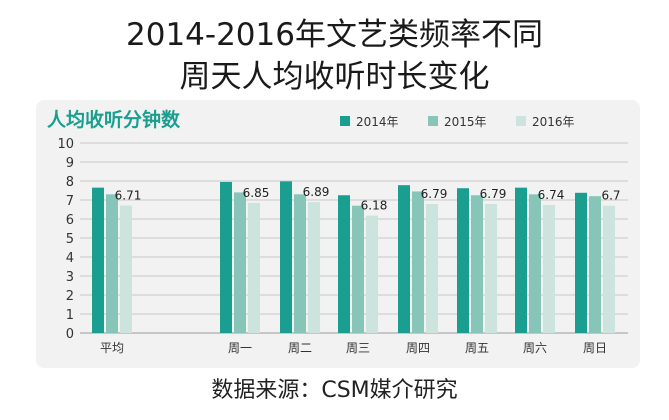 The width and height of the screenshot is (669, 420). What do you see at coordinates (70, 201) in the screenshot?
I see `y-tick-label: 7` at bounding box center [70, 201].